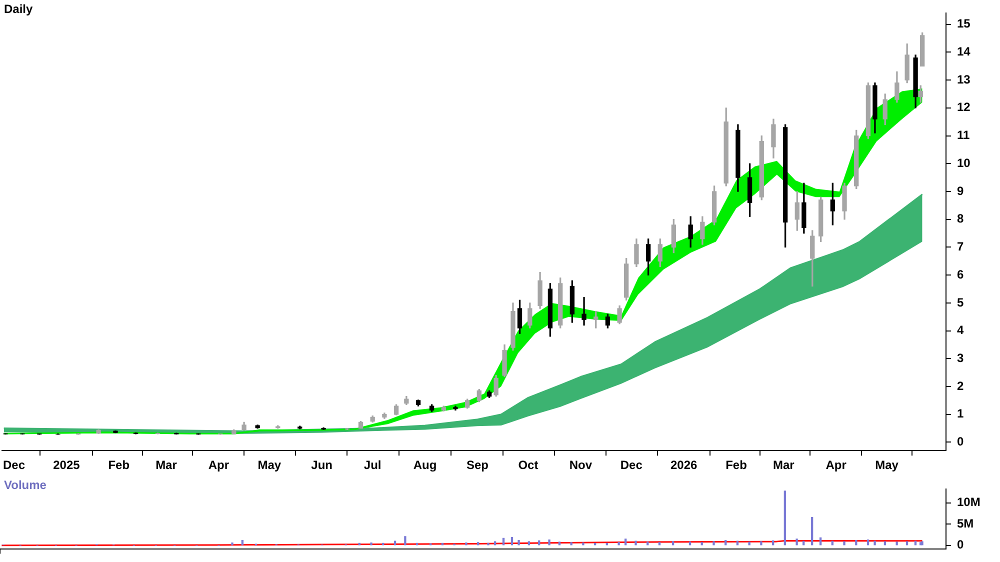 The width and height of the screenshot is (1000, 562). Describe the element at coordinates (580, 465) in the screenshot. I see `x-tick-label: Nov` at that location.